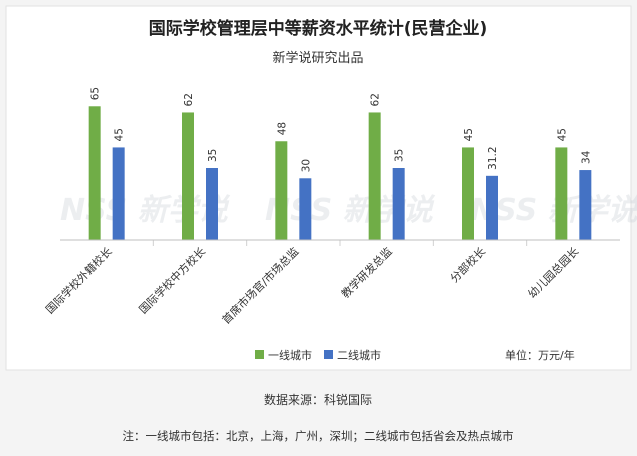 The height and width of the screenshot is (456, 637). What do you see at coordinates (306, 165) in the screenshot?
I see `value-label: 30` at bounding box center [306, 165].